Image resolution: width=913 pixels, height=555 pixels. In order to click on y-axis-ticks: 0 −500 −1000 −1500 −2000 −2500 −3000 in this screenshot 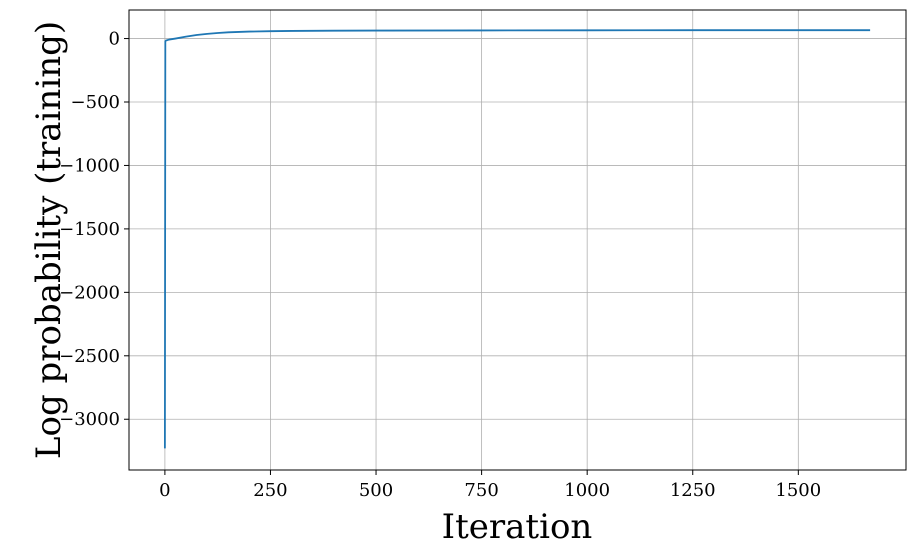, I will do `click(94, 229)`.